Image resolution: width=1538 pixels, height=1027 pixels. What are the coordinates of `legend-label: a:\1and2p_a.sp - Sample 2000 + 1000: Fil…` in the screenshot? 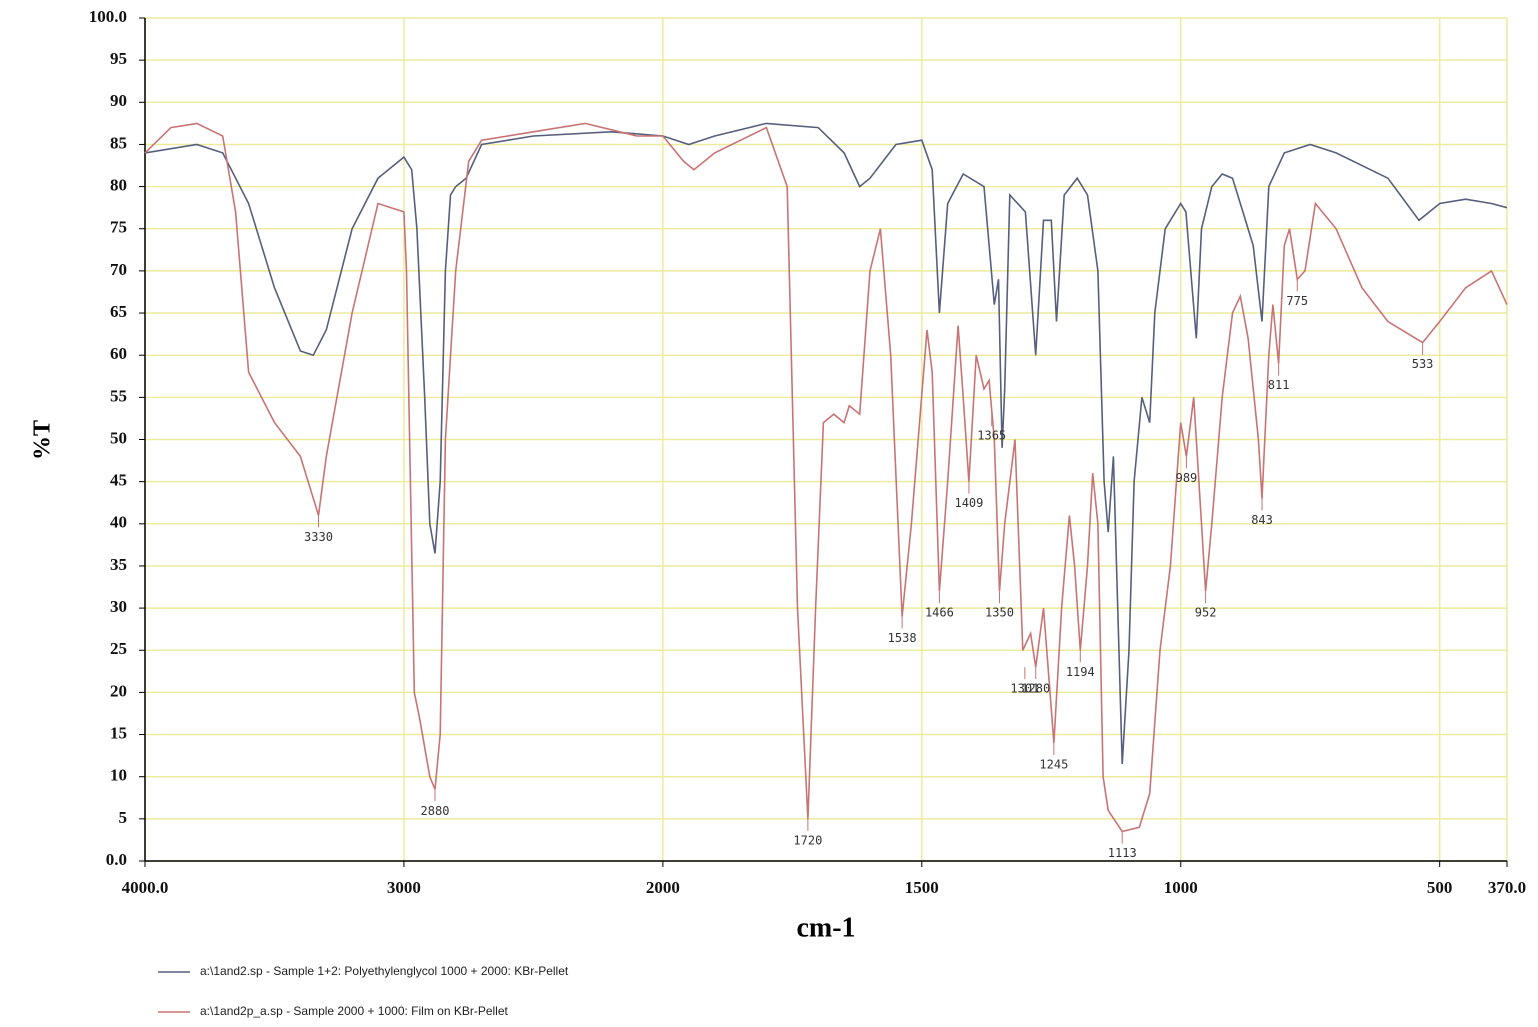 It's located at (354, 1011).